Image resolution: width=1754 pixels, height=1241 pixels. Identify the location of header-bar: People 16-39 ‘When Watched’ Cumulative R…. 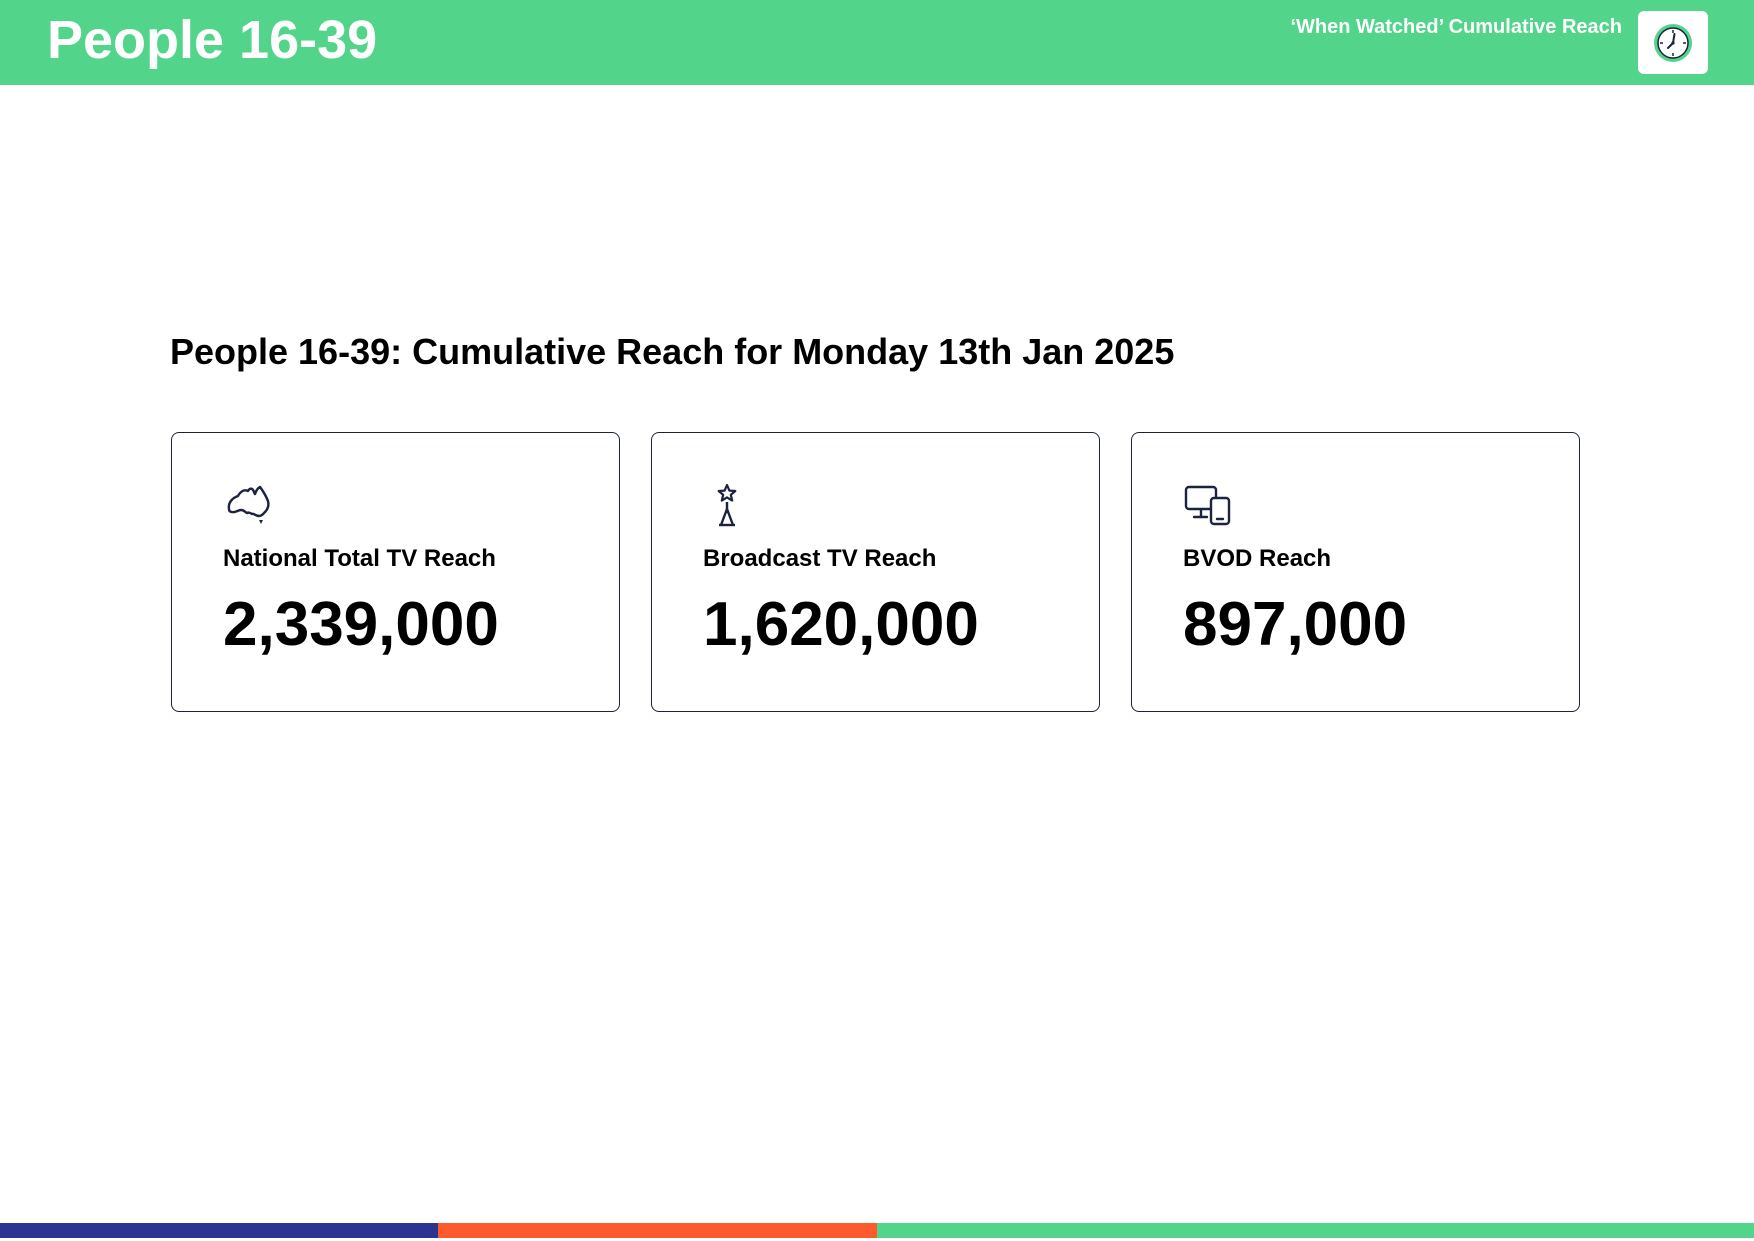
(877, 42).